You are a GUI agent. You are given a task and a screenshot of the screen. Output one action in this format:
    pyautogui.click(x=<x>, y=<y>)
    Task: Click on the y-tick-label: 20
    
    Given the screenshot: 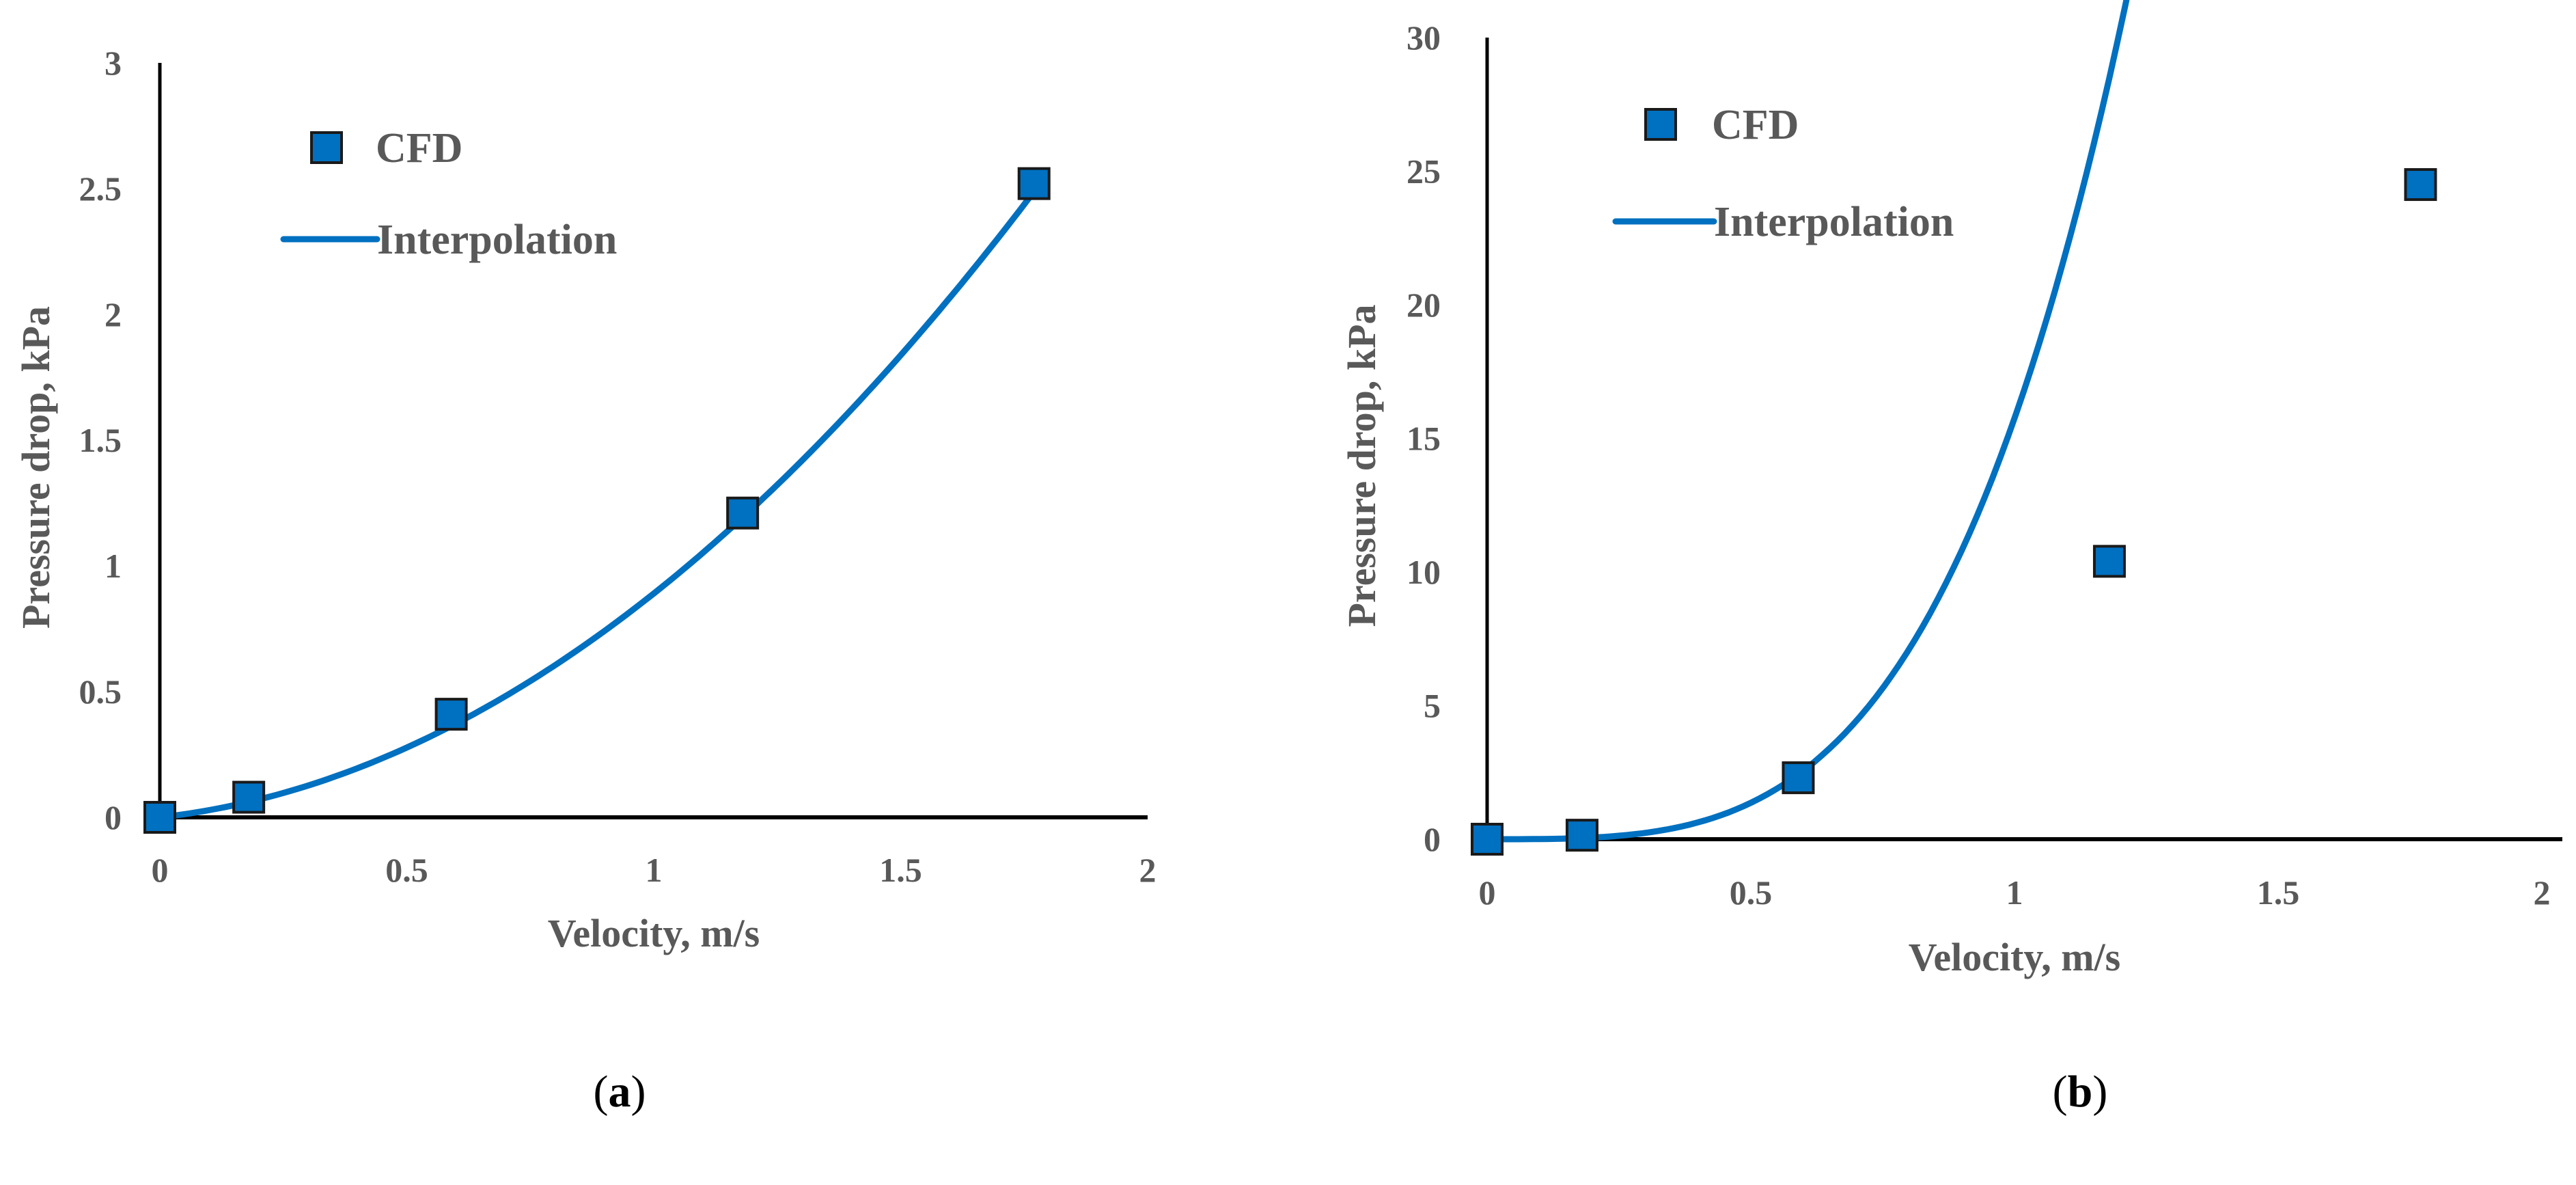 What is the action you would take?
    pyautogui.click(x=1424, y=305)
    